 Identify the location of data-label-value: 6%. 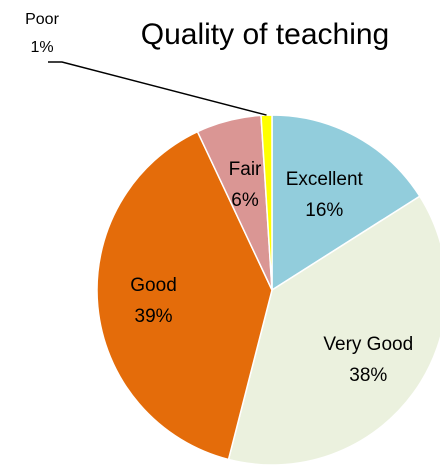
(245, 200).